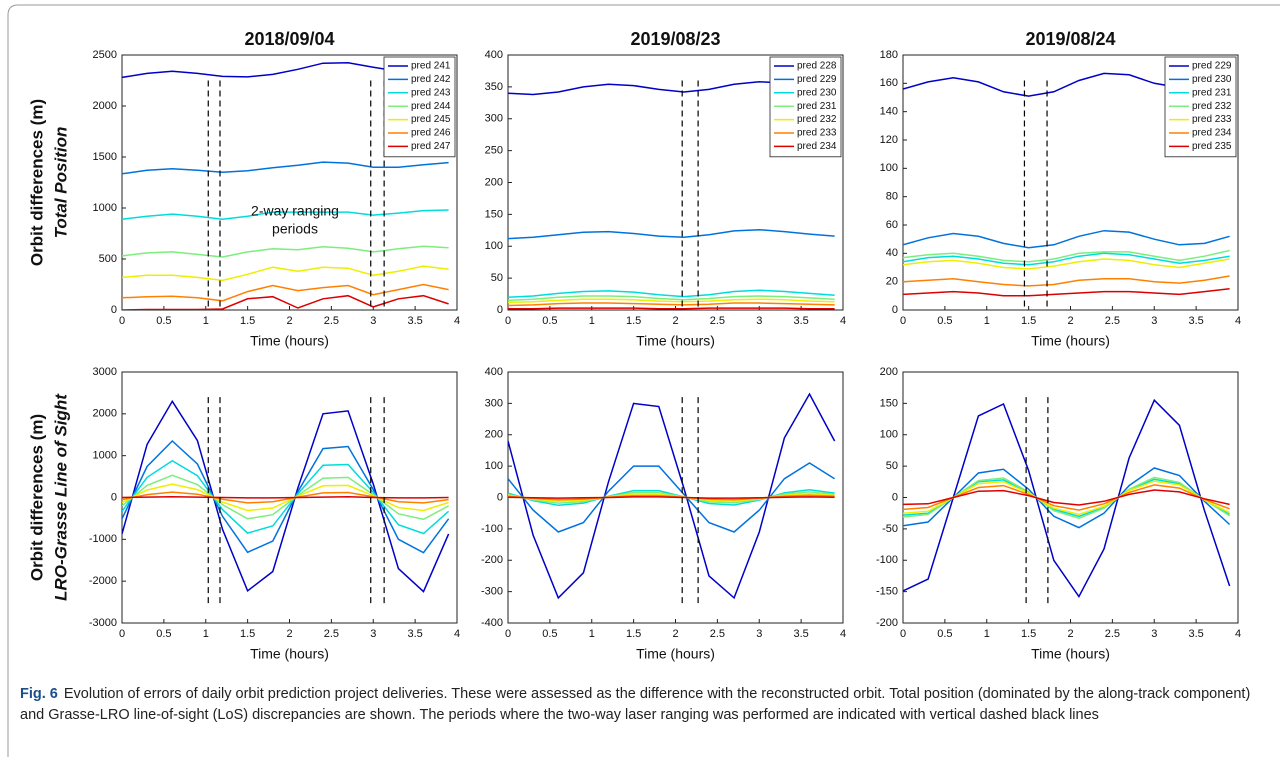 The image size is (1285, 761). What do you see at coordinates (105, 55) in the screenshot?
I see `y-tick-label: 2500` at bounding box center [105, 55].